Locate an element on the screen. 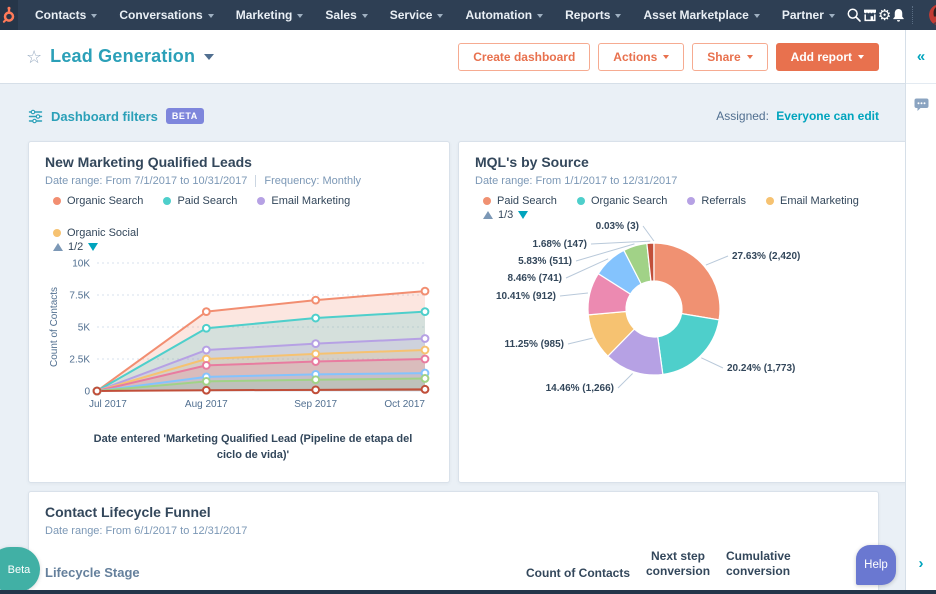 This screenshot has width=936, height=594. nav-item-asset-marketplace: Asset Marketplace is located at coordinates (701, 15).